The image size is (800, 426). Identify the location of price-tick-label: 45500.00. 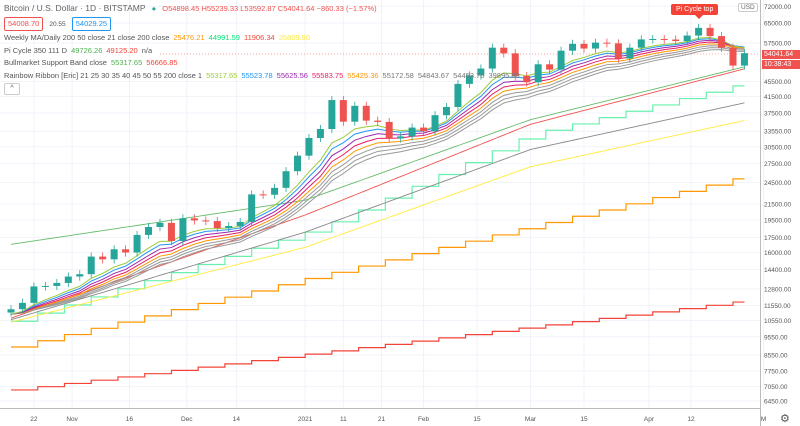
(777, 82).